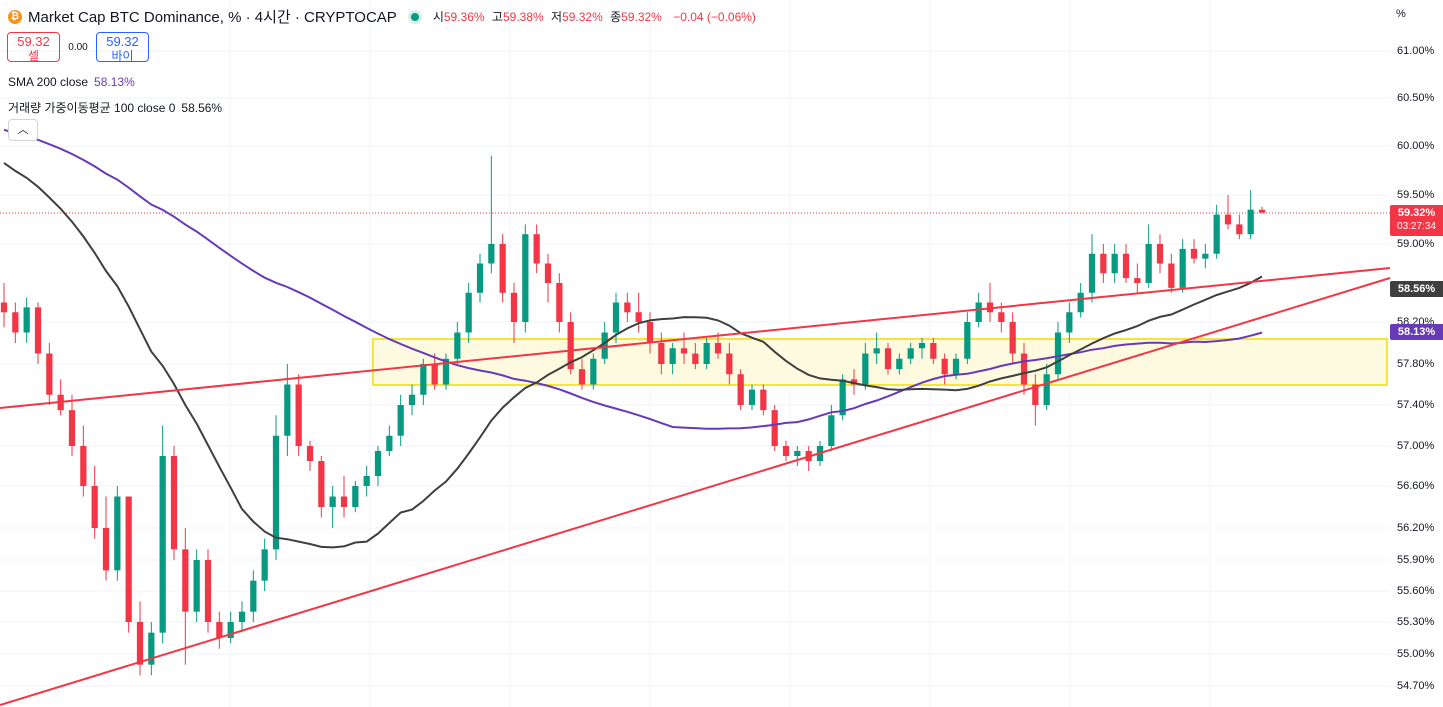 Image resolution: width=1443 pixels, height=707 pixels. Describe the element at coordinates (48, 82) in the screenshot. I see `indicator-label: SMA 200 close` at that location.